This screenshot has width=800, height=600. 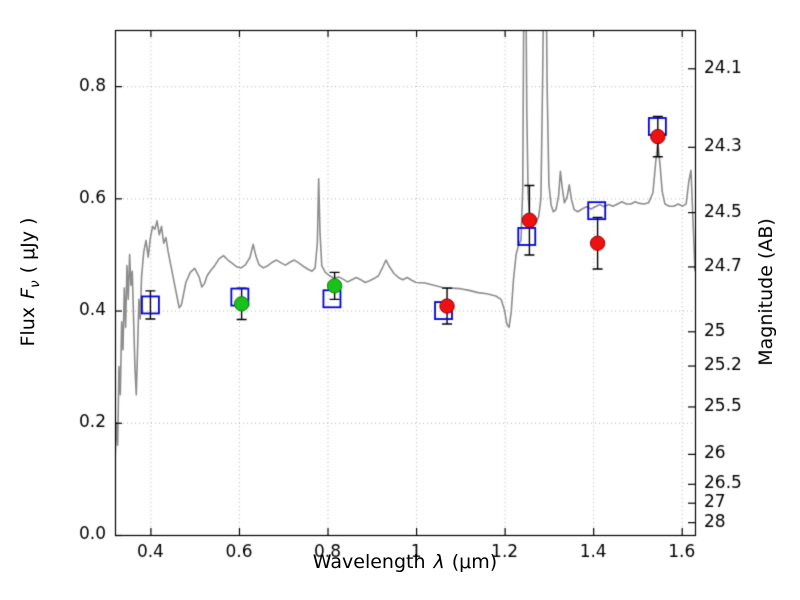 I want to click on nu-subscript: ν, so click(x=34, y=284).